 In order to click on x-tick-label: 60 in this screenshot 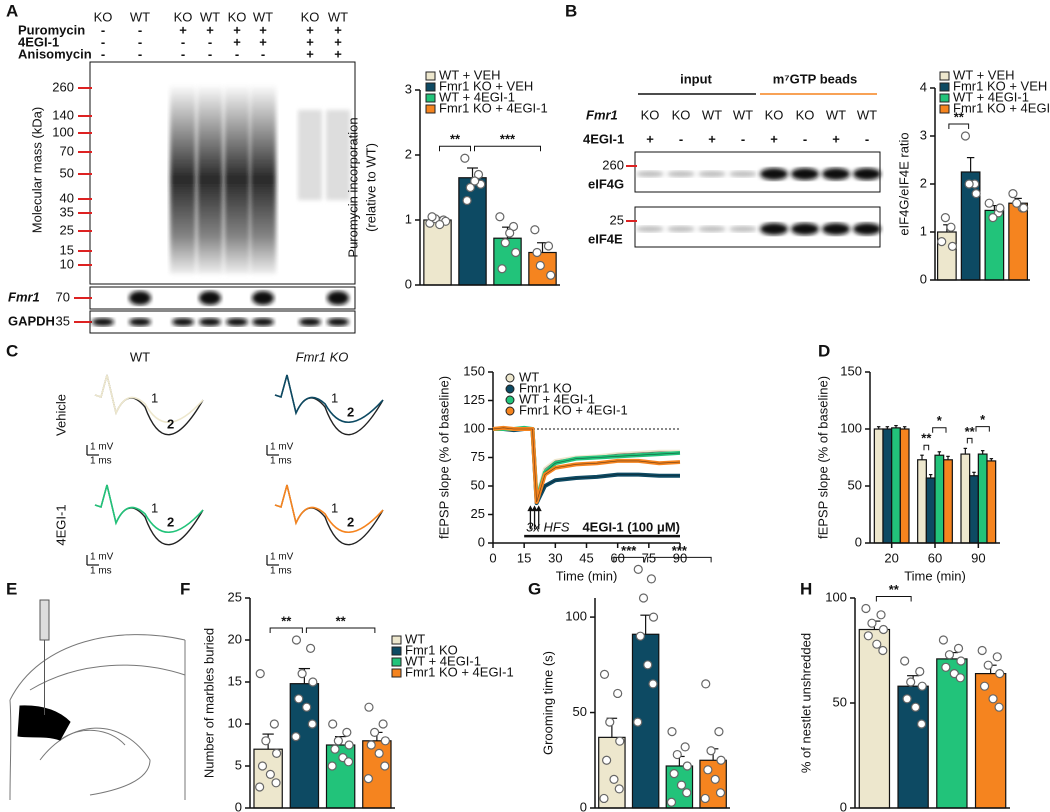, I will do `click(935, 557)`.